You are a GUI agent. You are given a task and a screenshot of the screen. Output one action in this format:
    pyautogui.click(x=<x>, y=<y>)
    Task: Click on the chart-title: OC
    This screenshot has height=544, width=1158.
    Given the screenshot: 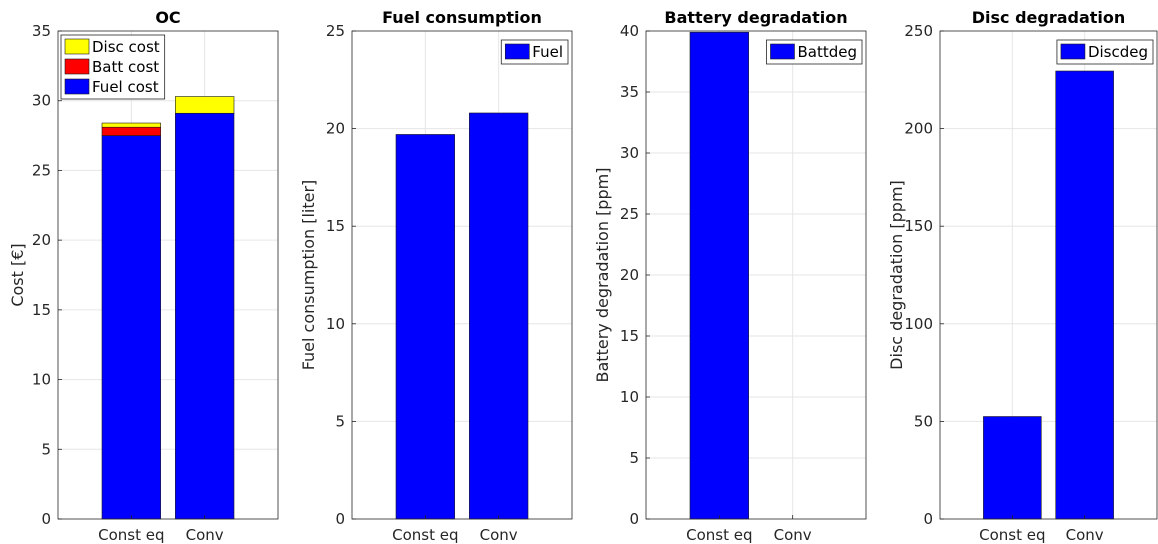 What is the action you would take?
    pyautogui.click(x=167, y=17)
    